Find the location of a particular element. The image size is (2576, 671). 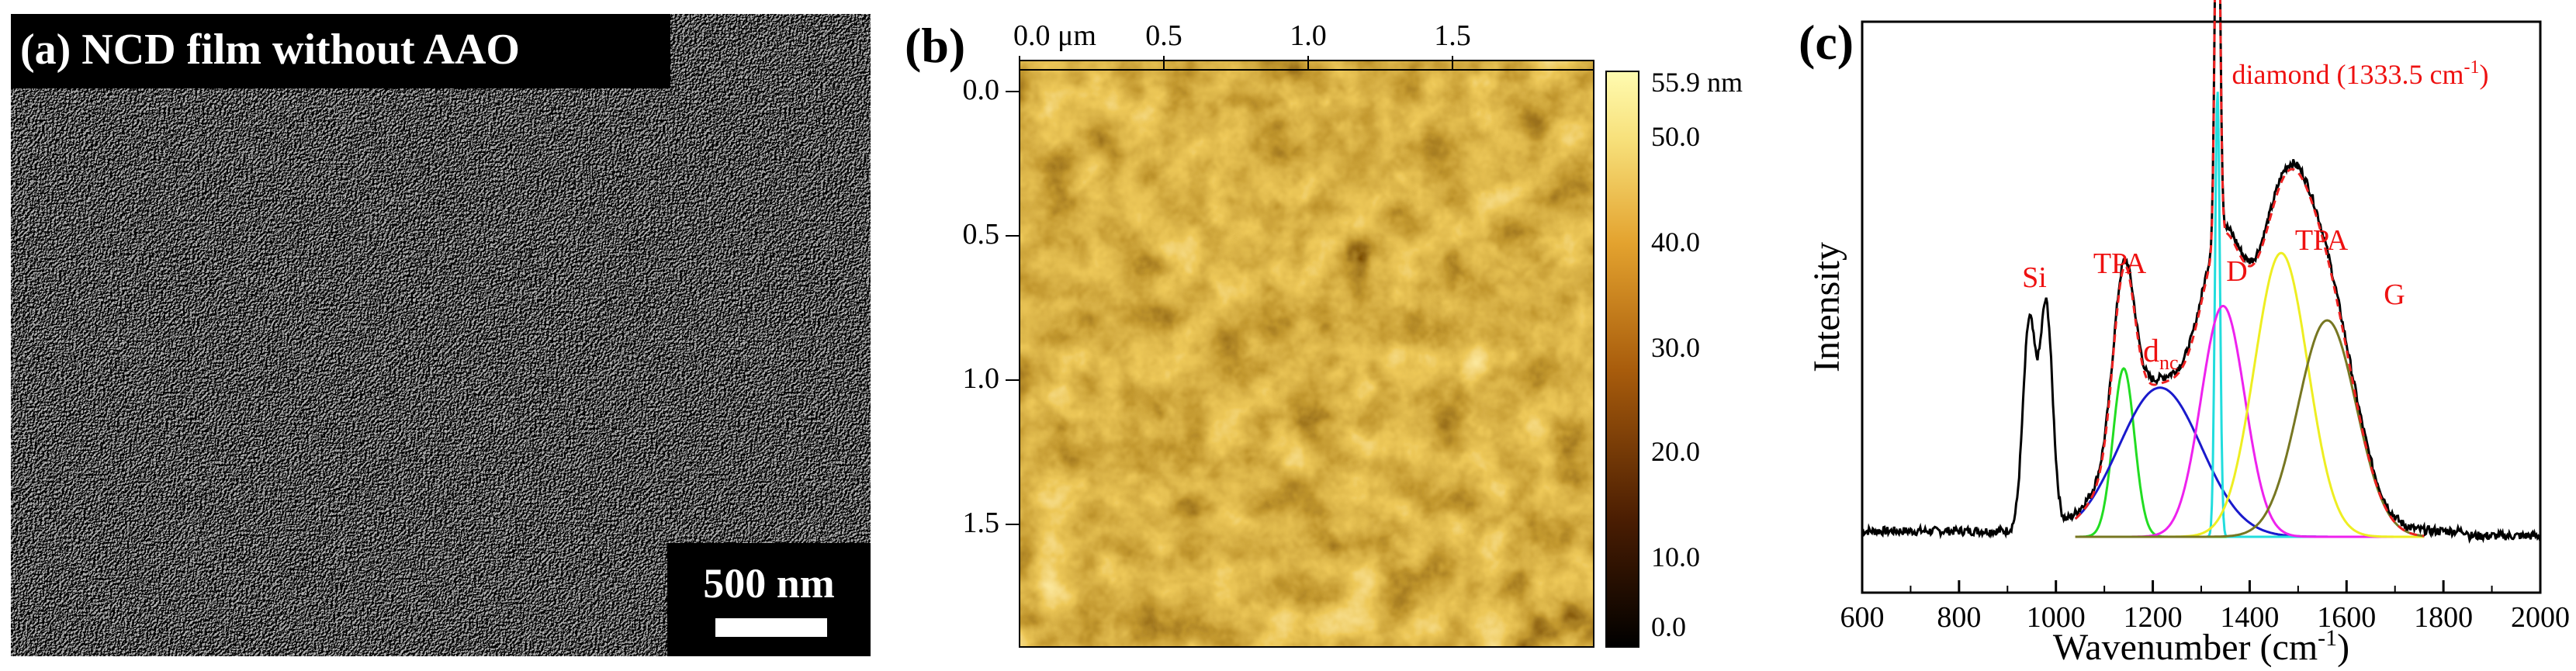

colorbar is located at coordinates (1622, 359).